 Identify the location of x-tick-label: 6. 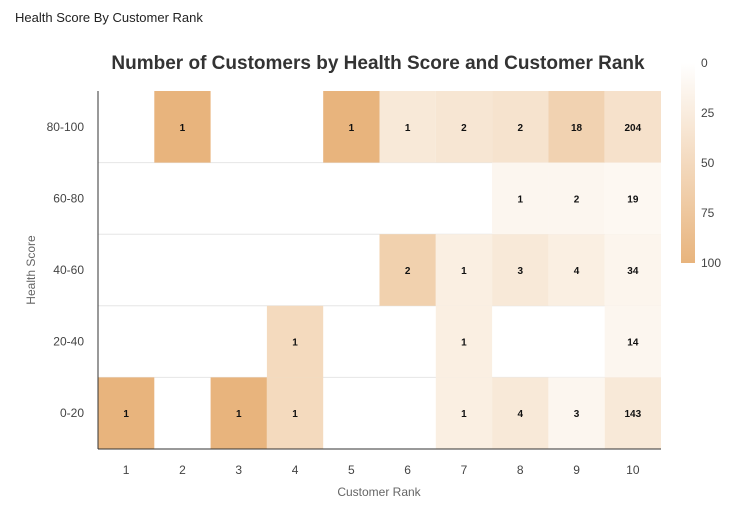
(407, 470).